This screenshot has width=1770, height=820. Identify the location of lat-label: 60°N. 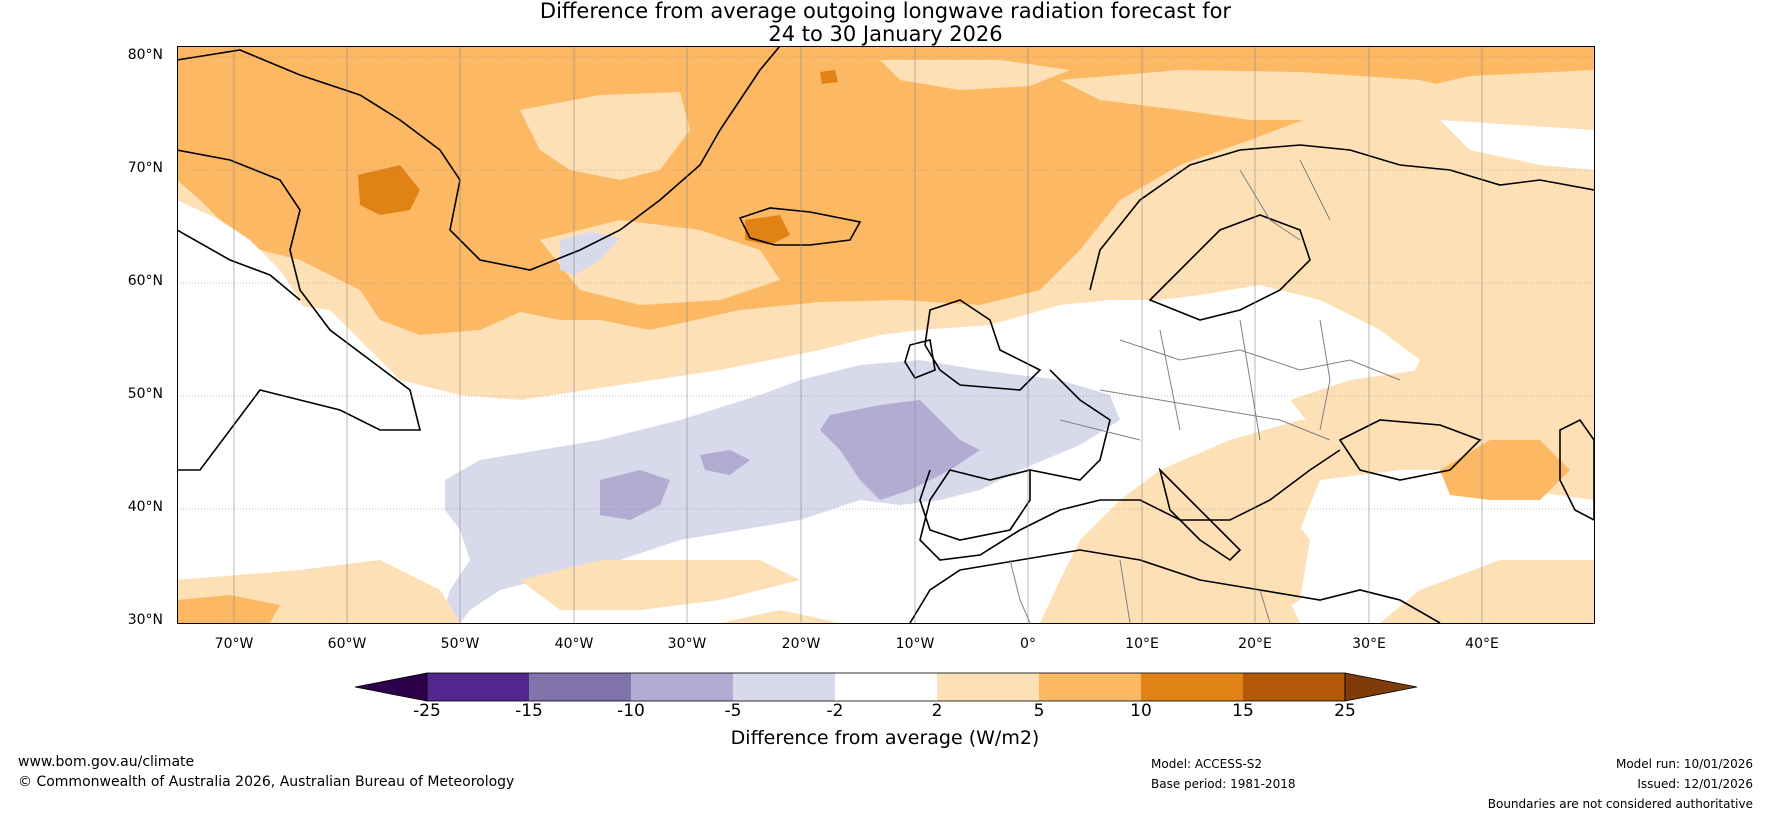
(145, 281).